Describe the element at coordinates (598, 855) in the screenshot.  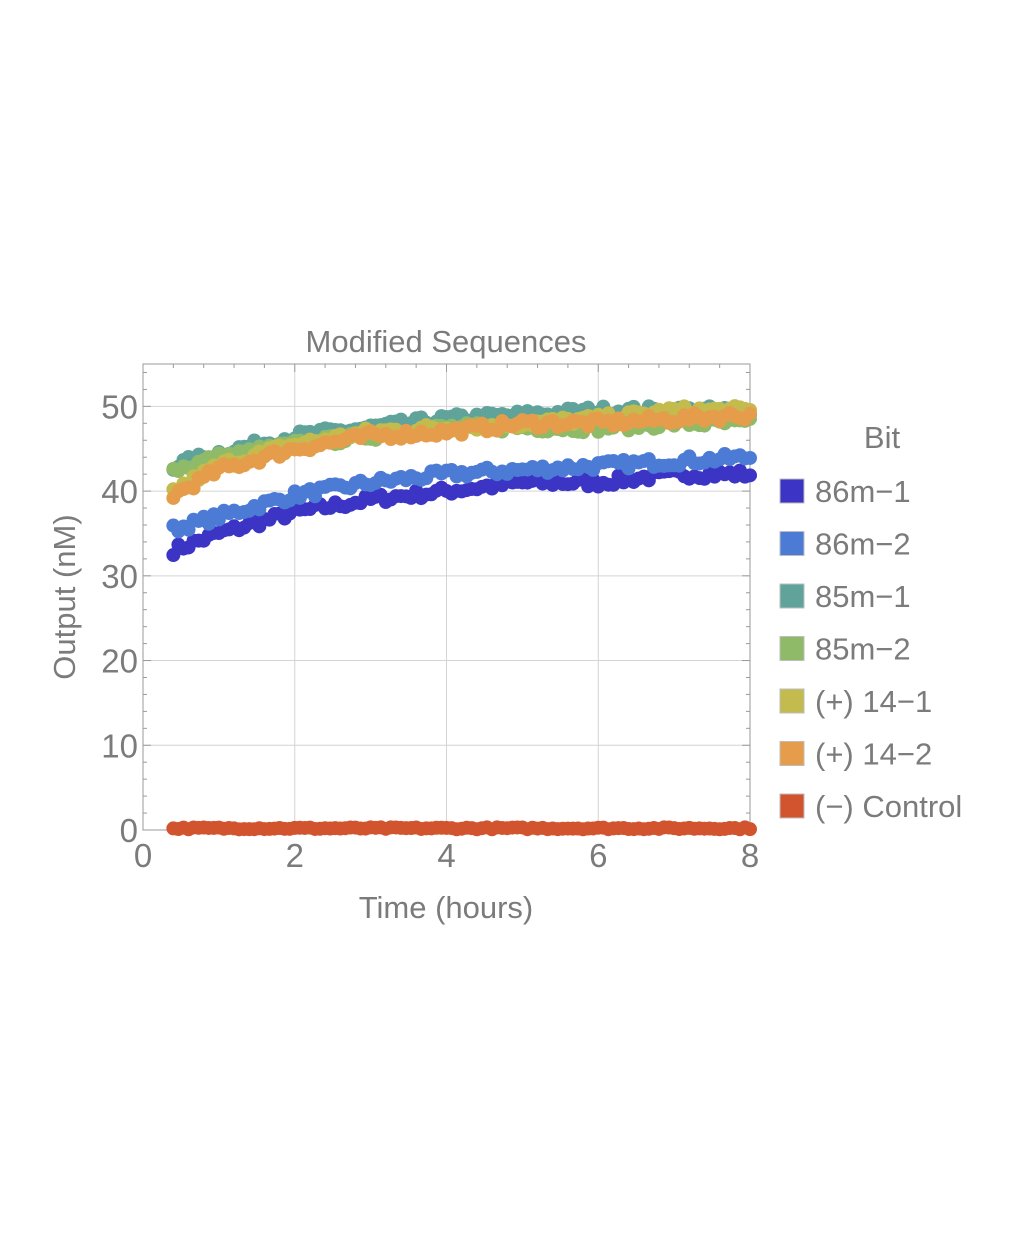
I see `x-tick-label: 6` at that location.